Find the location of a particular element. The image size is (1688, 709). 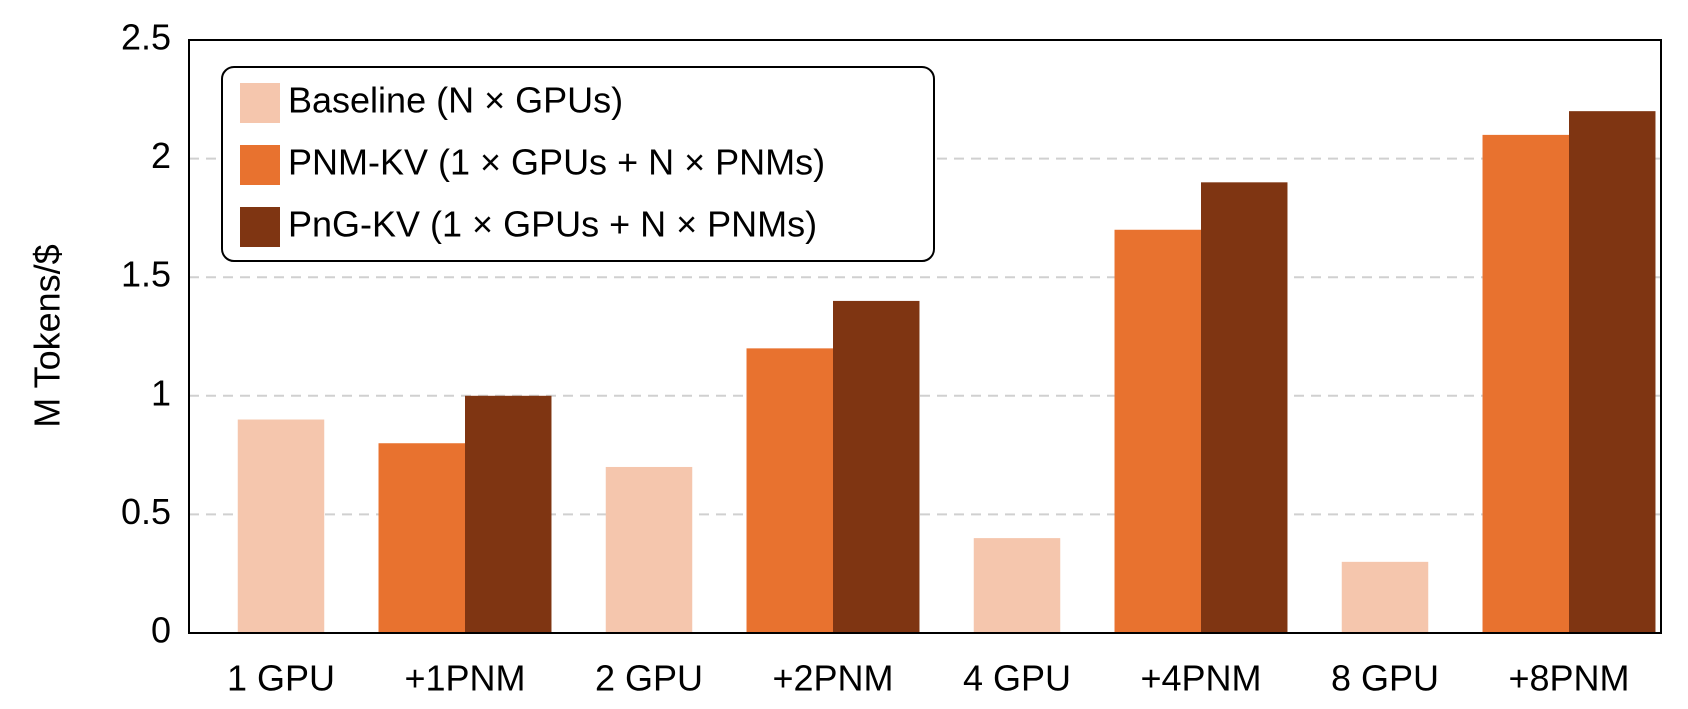

y-tick-label: 2.5 is located at coordinates (146, 37).